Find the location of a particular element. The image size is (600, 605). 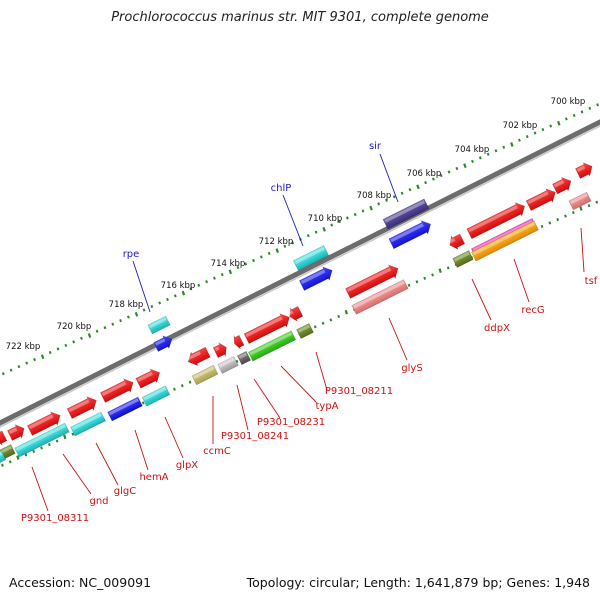

gene-label-bottom: recG is located at coordinates (532, 310).